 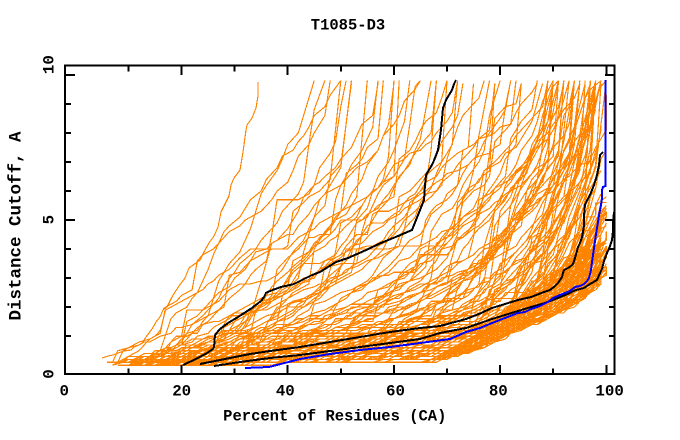 What do you see at coordinates (50, 219) in the screenshot?
I see `svg-text: 5` at bounding box center [50, 219].